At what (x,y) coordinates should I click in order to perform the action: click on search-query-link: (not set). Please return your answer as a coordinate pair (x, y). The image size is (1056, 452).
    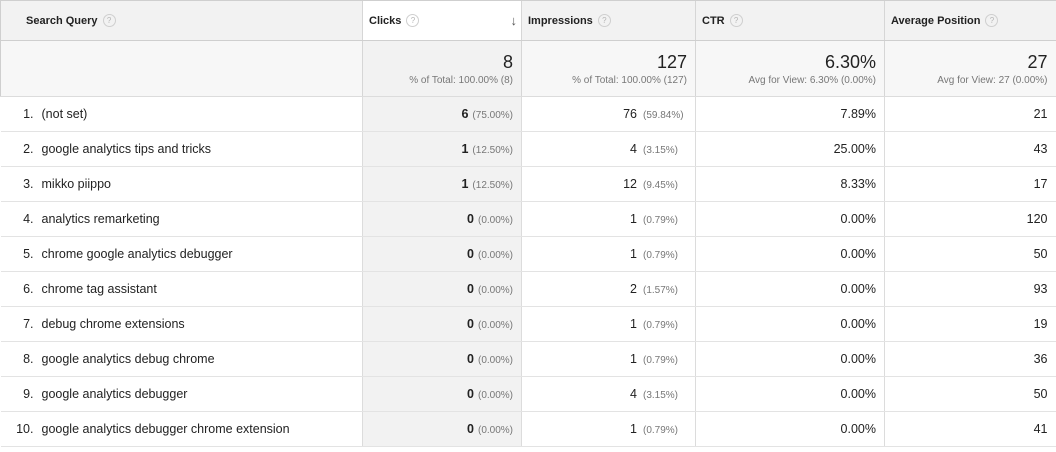
    Looking at the image, I should click on (64, 114).